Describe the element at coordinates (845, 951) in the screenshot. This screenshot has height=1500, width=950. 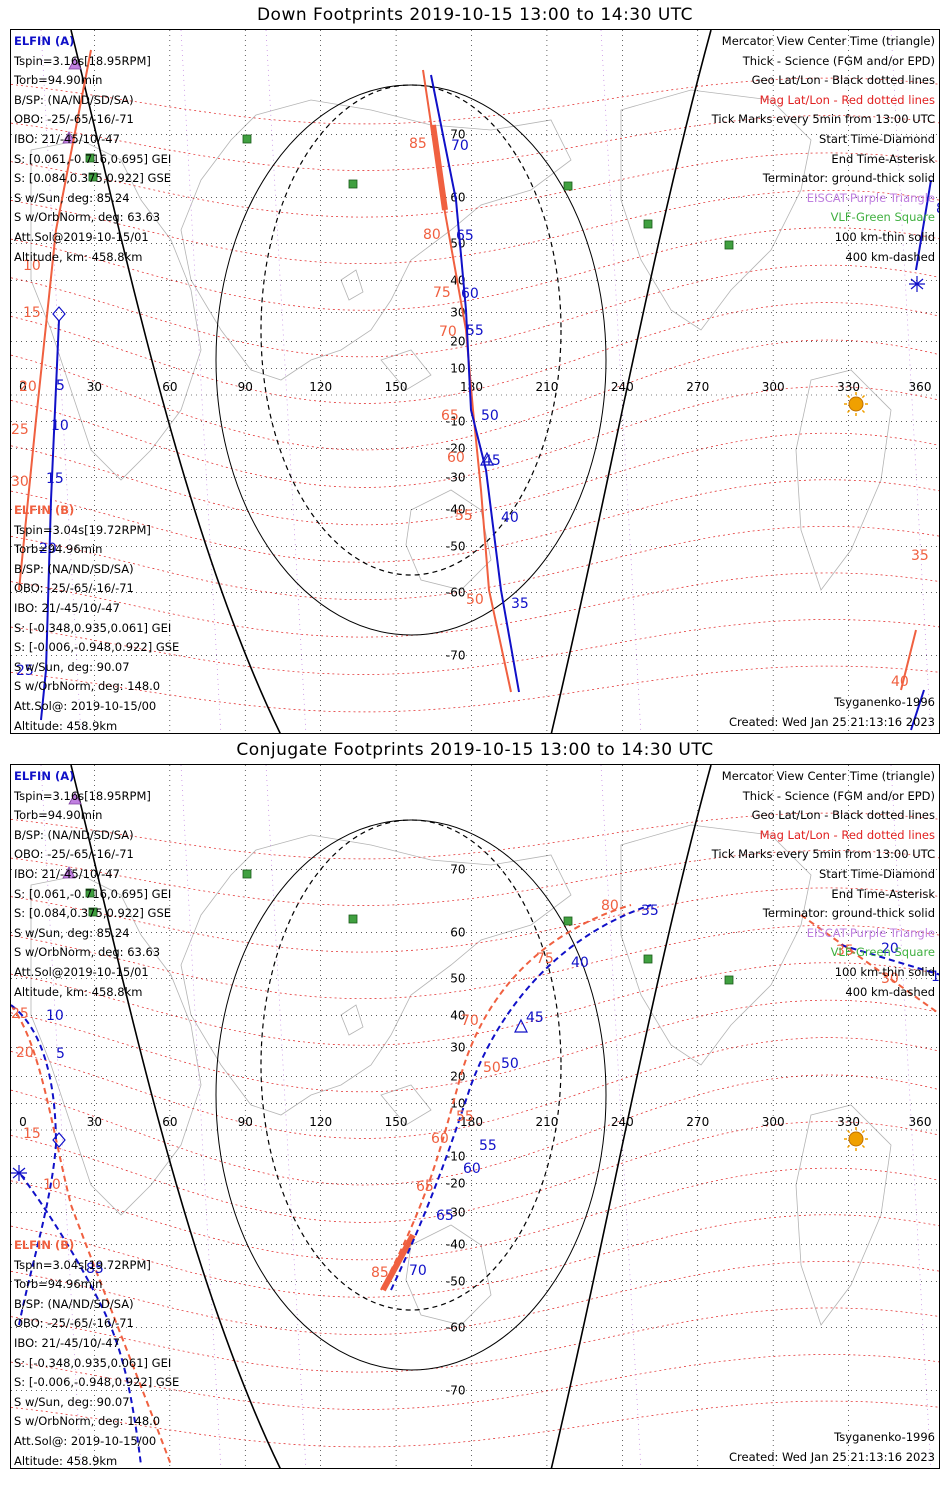
I see `elfin-b-time-tick: 35` at that location.